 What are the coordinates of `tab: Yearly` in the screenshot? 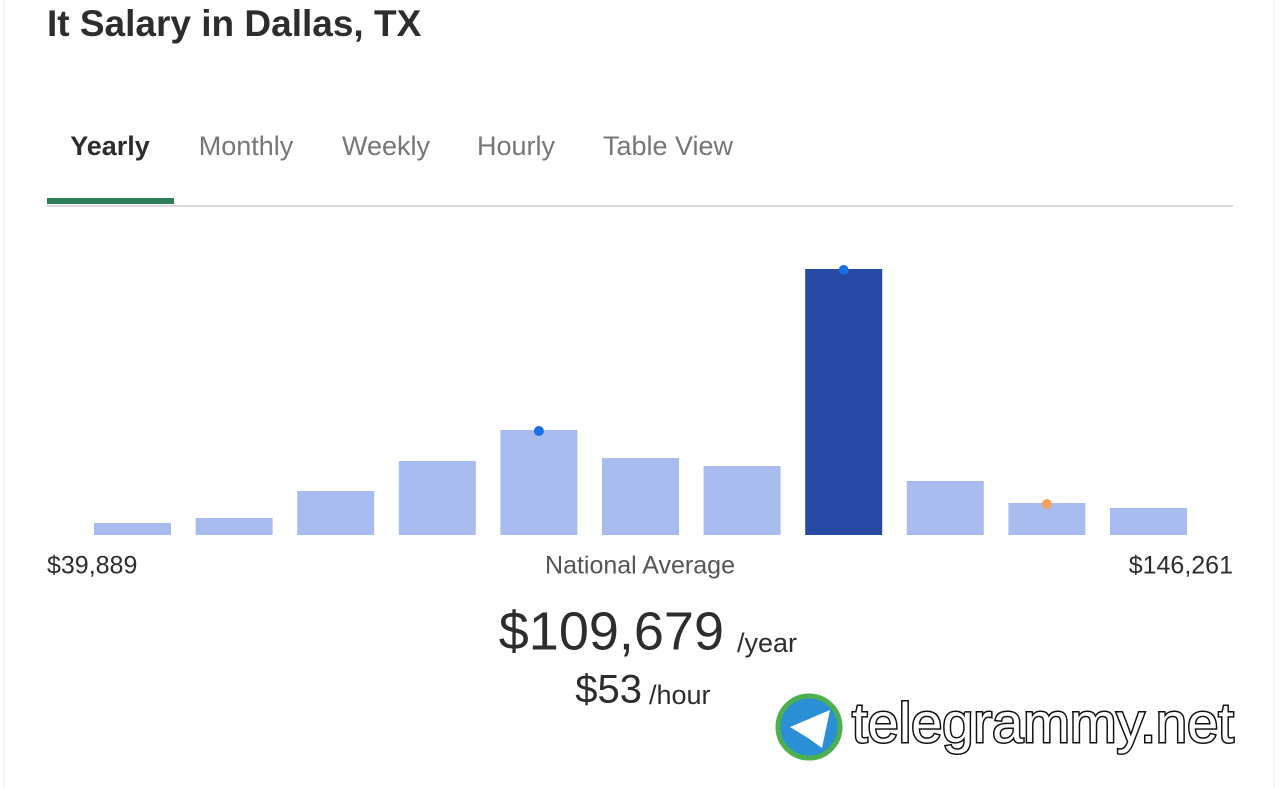 It's located at (110, 146).